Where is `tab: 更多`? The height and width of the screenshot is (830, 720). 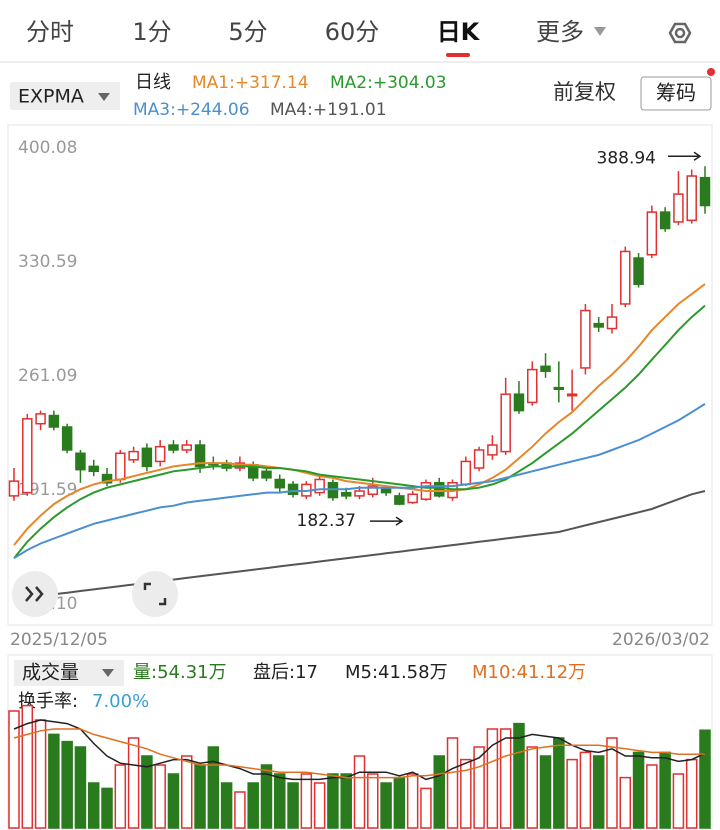 tab: 更多 is located at coordinates (560, 32).